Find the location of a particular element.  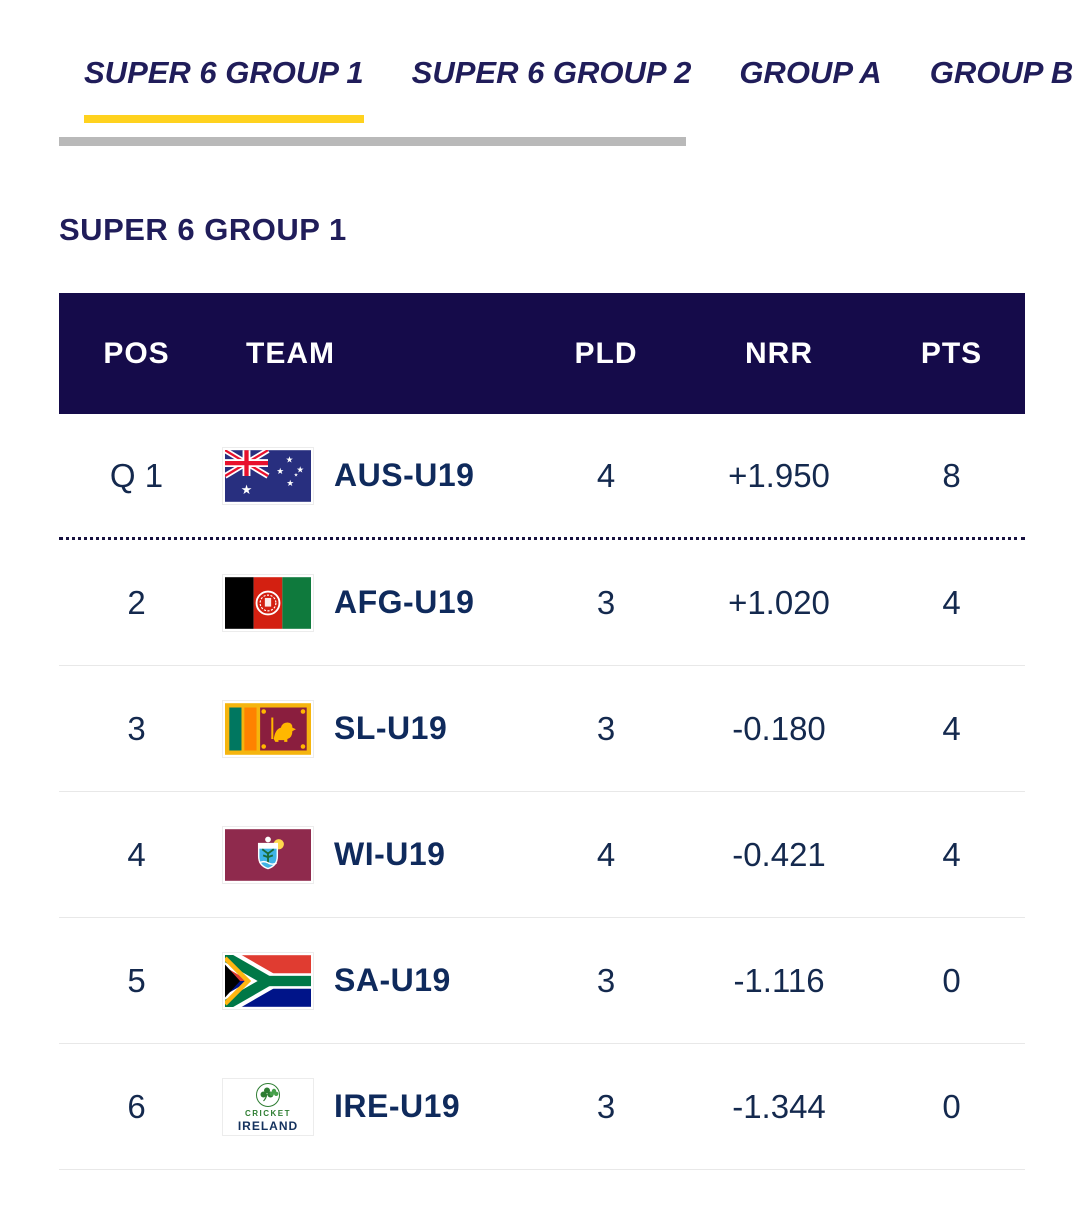

tab-super-6-group-1: SUPER 6 GROUP 1 is located at coordinates (224, 89).